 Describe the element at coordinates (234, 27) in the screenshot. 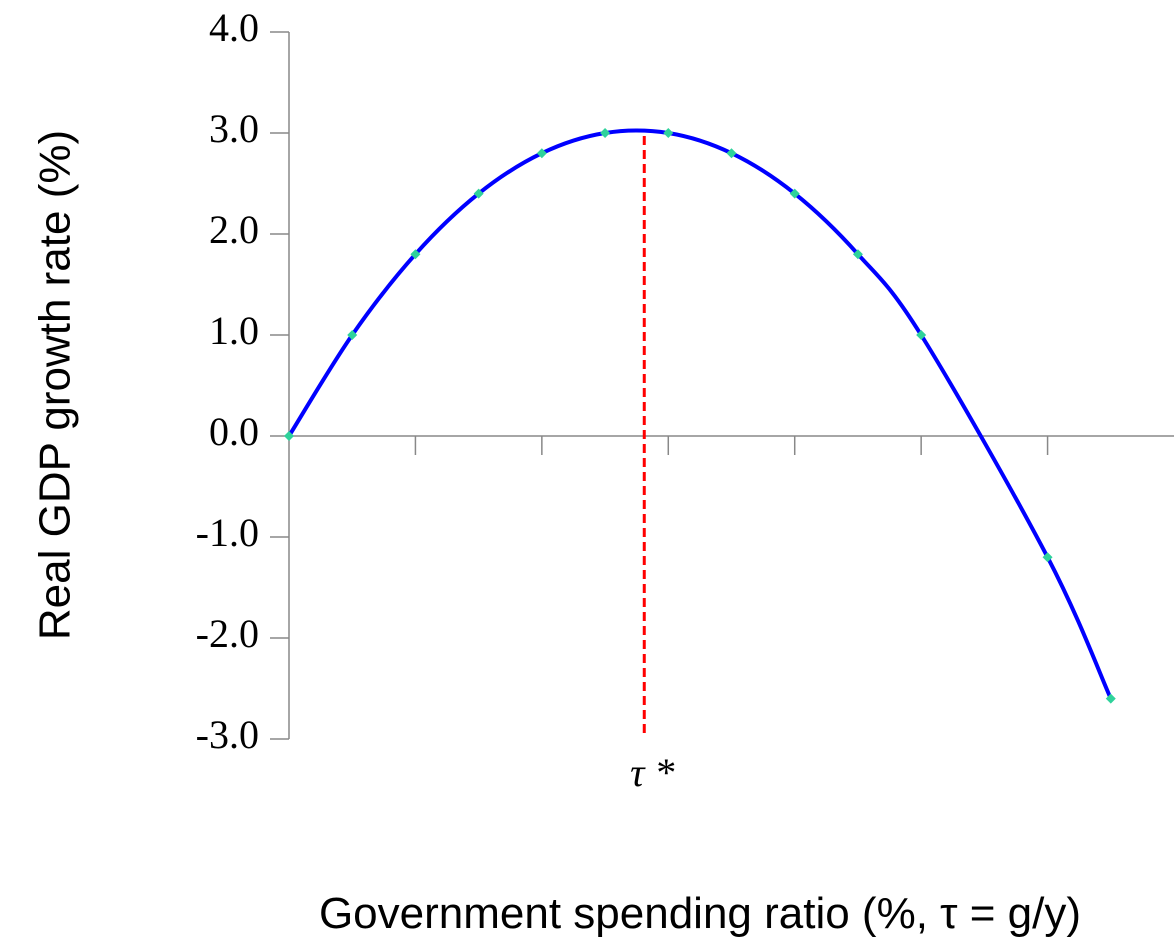

I see `y-tick-label: 4.0` at that location.